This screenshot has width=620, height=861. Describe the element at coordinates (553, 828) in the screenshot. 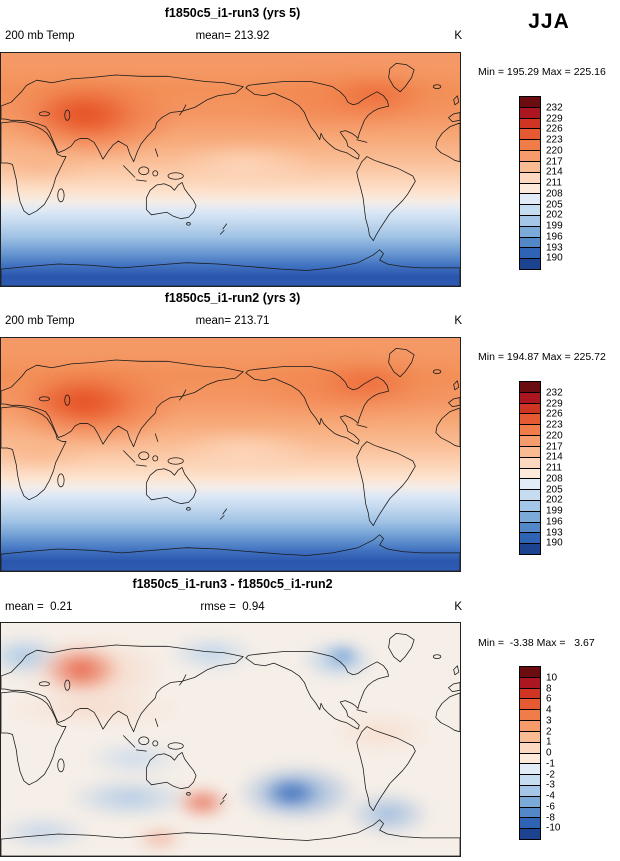

I see `colorbar-tick-label: -10` at that location.